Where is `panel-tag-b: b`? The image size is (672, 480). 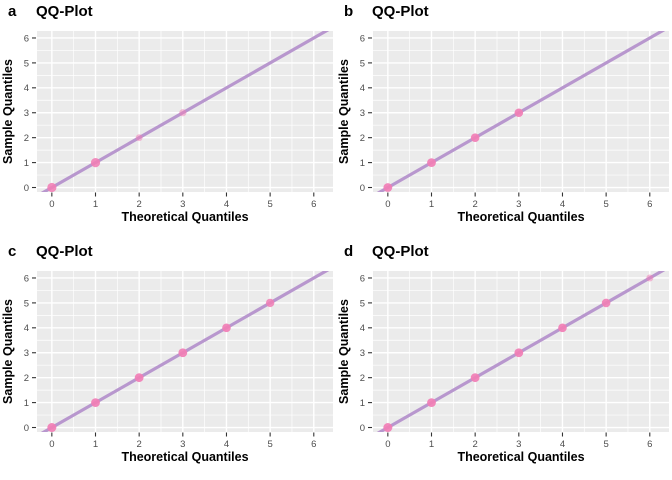
panel-tag-b: b is located at coordinates (349, 11).